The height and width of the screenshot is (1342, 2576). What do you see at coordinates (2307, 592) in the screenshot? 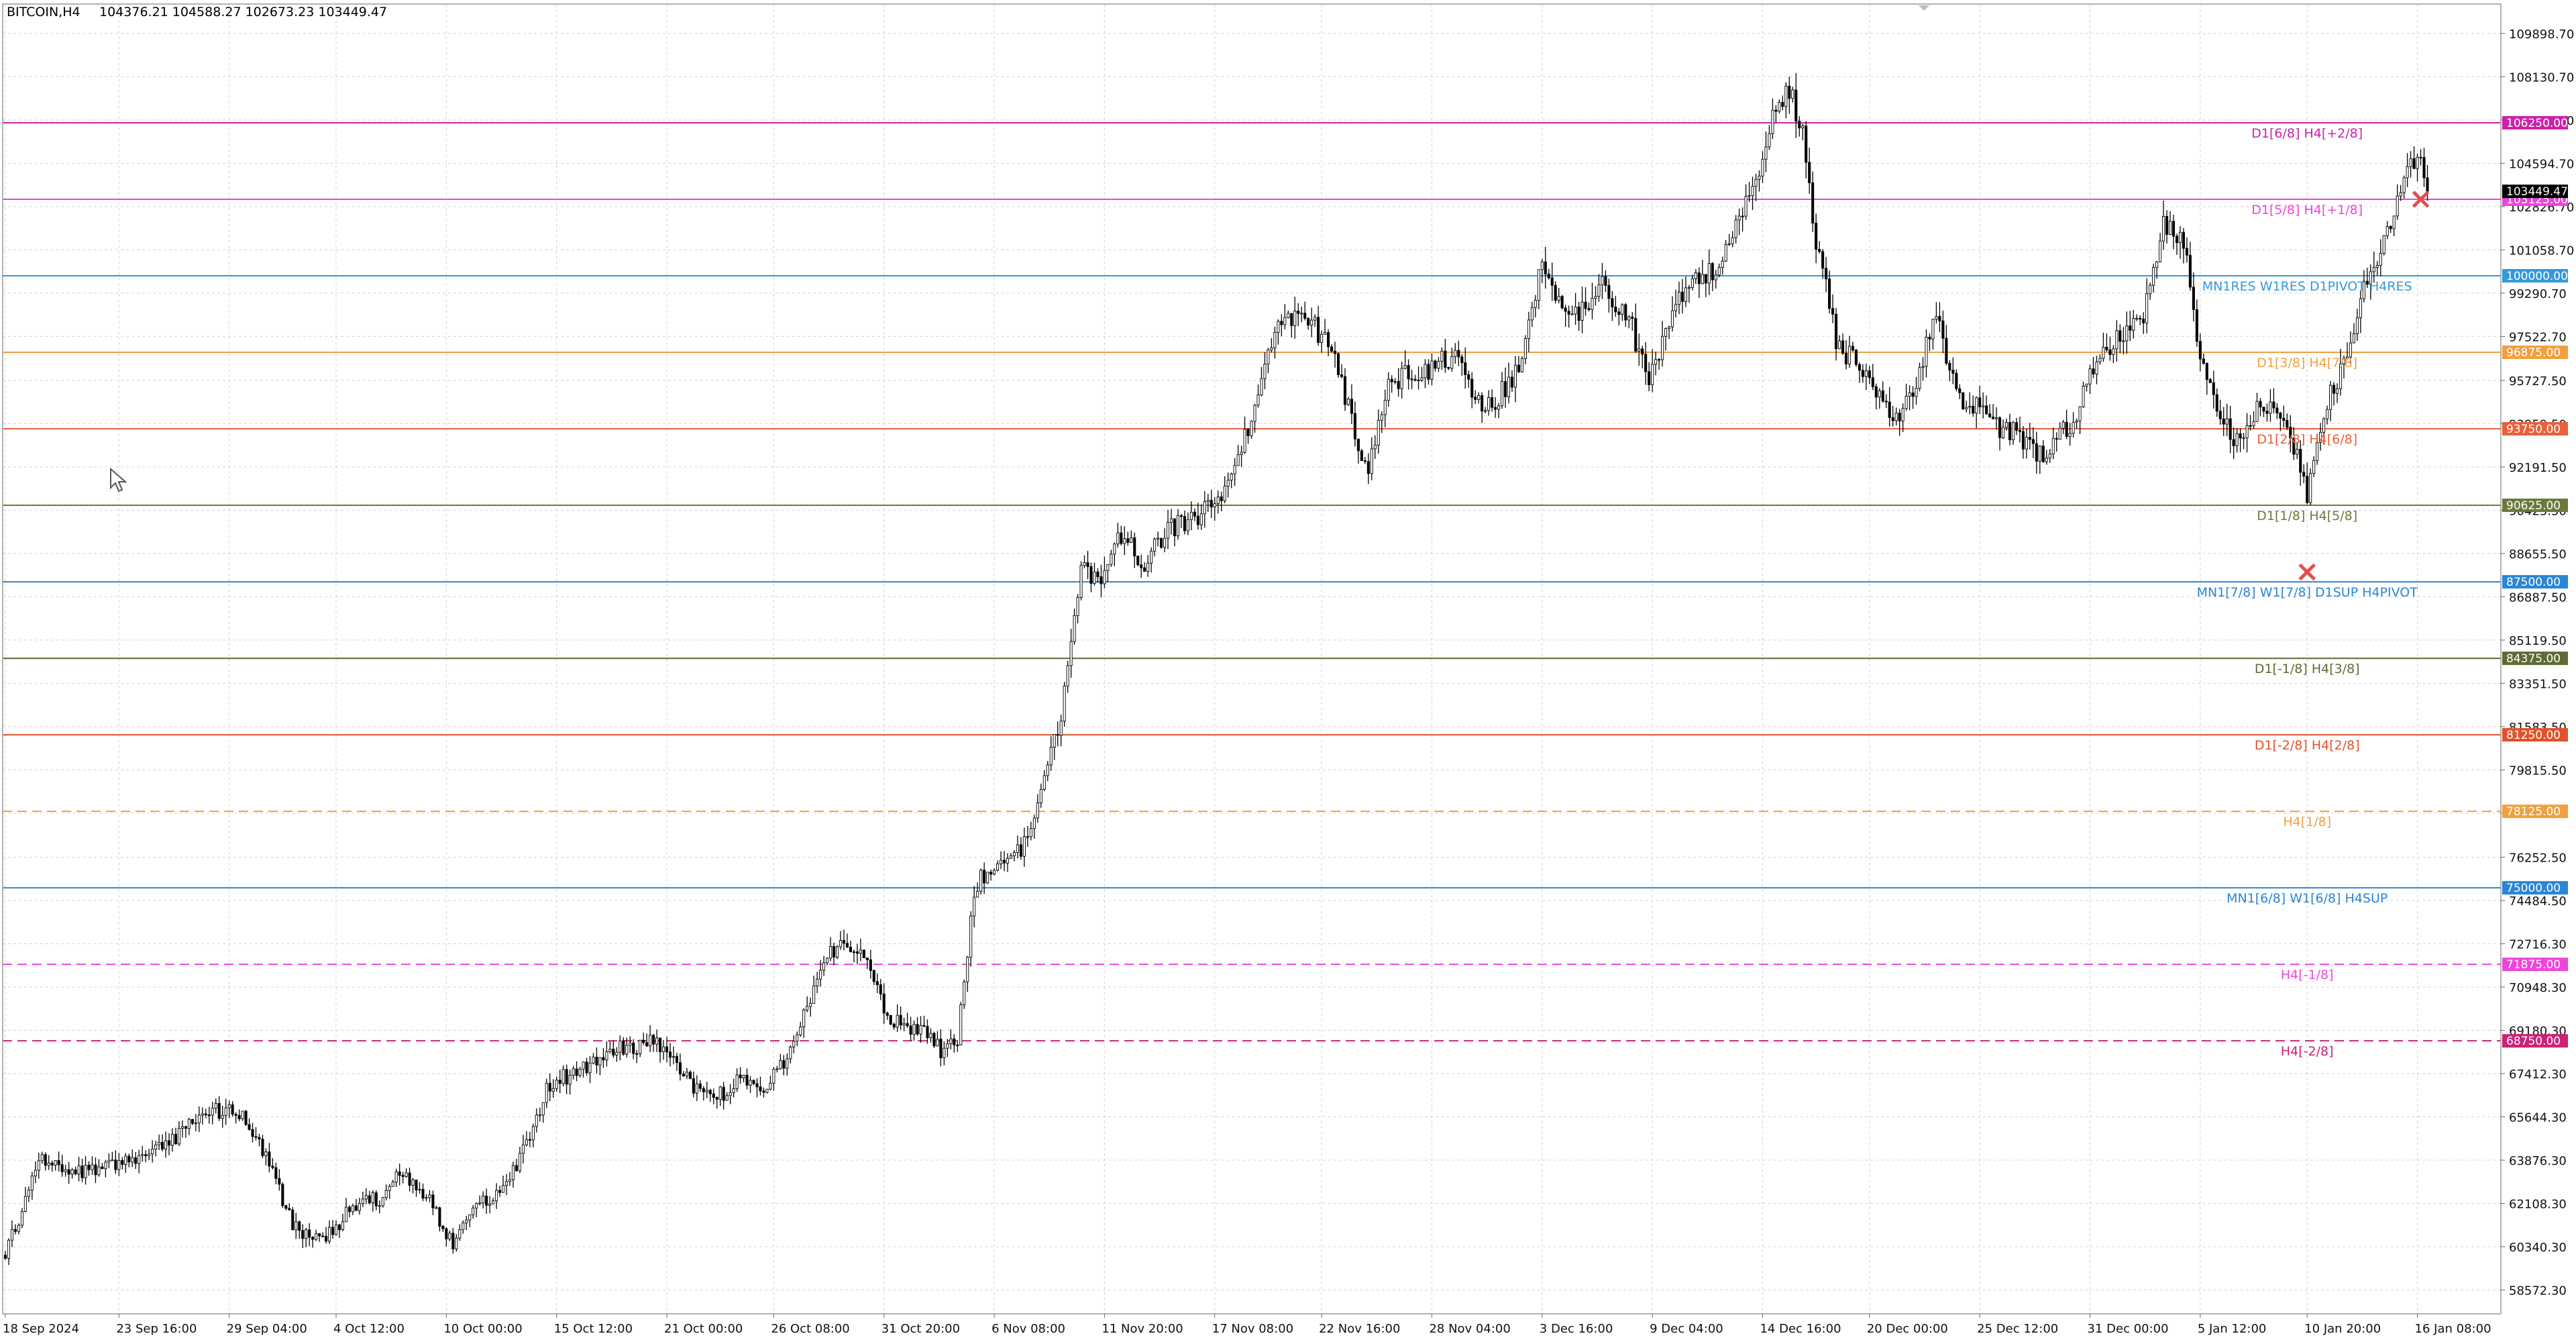
I see `level-label: MN1[7/8] W1[7/8] D1SUP H4PIVOT` at bounding box center [2307, 592].